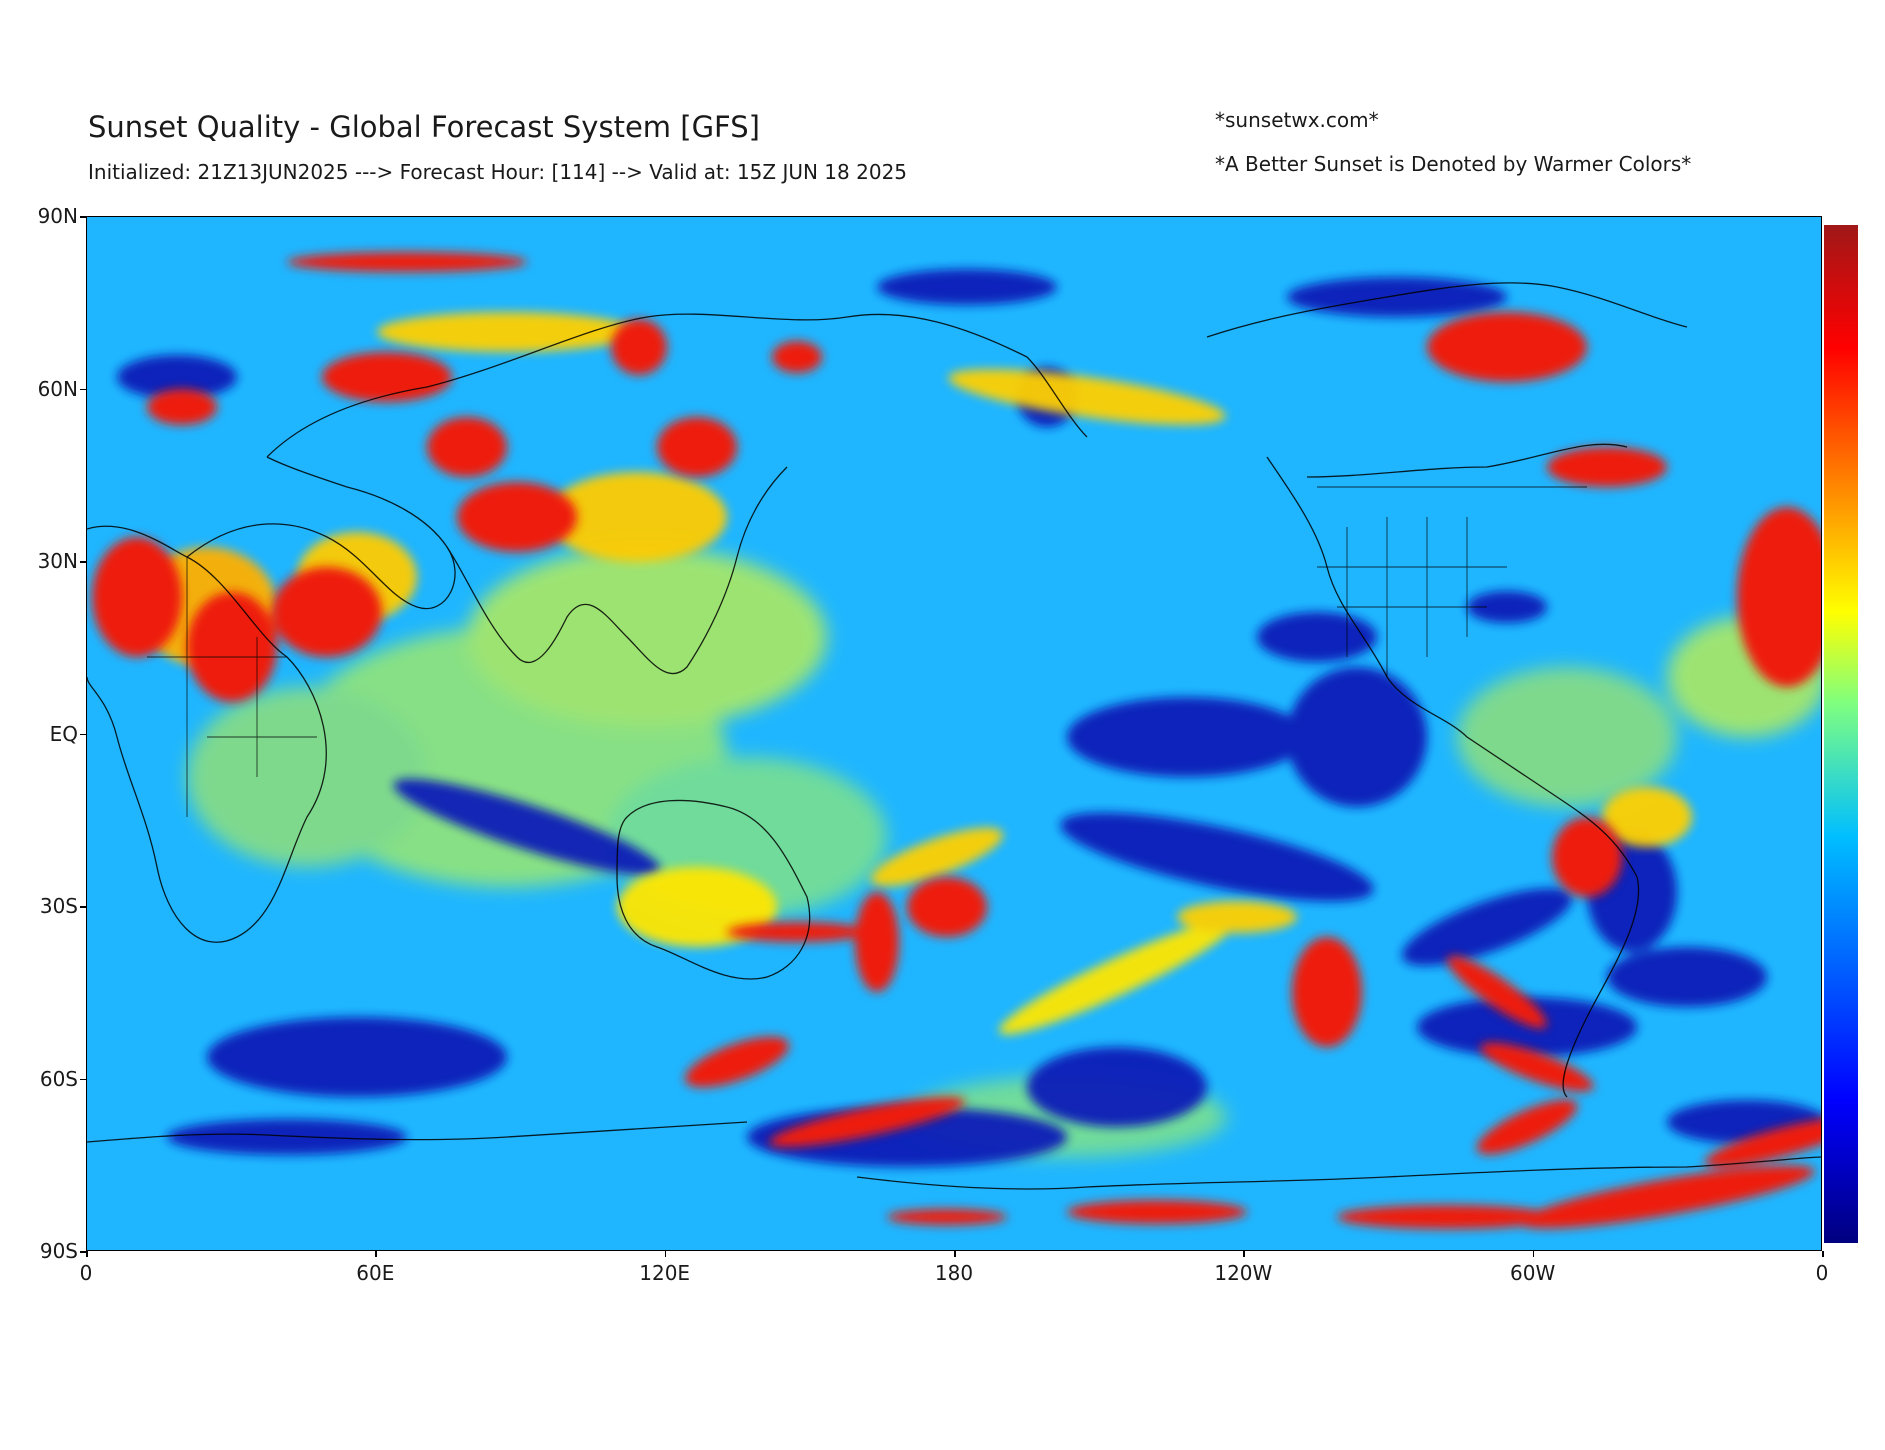 This screenshot has height=1450, width=1885. I want to click on y-tick-mark, so click(83, 1252).